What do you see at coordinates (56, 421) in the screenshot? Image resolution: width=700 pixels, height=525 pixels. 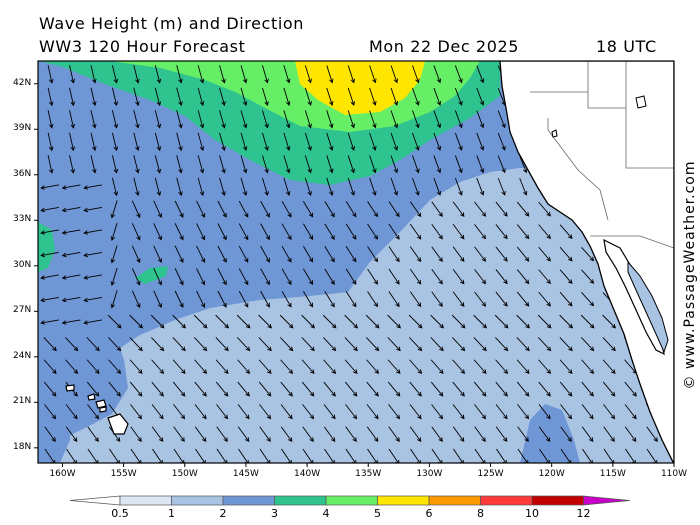 I see `sea-patch-sw-1-2m` at bounding box center [56, 421].